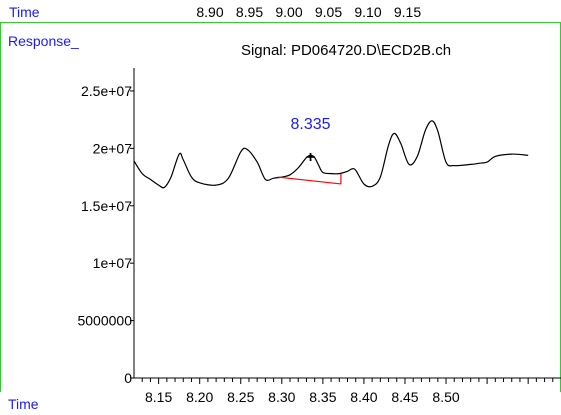 This screenshot has width=561, height=415. I want to click on signal-trace, so click(331, 154).